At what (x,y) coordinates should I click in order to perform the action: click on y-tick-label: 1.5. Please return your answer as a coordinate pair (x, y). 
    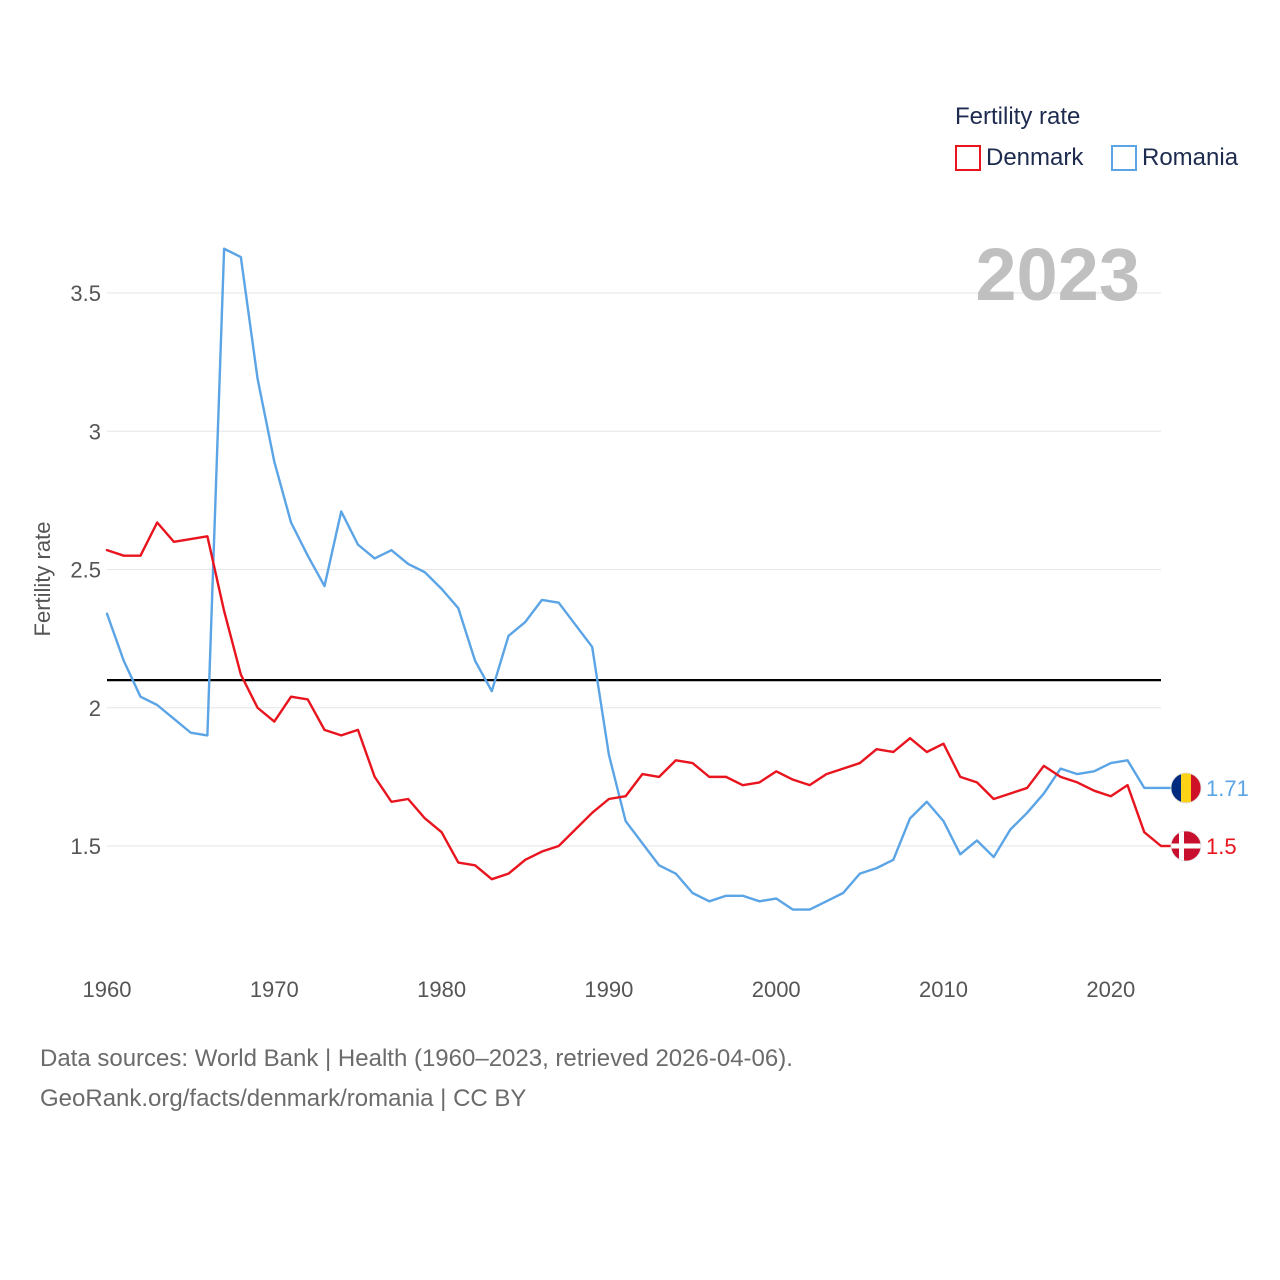
    Looking at the image, I should click on (85, 846).